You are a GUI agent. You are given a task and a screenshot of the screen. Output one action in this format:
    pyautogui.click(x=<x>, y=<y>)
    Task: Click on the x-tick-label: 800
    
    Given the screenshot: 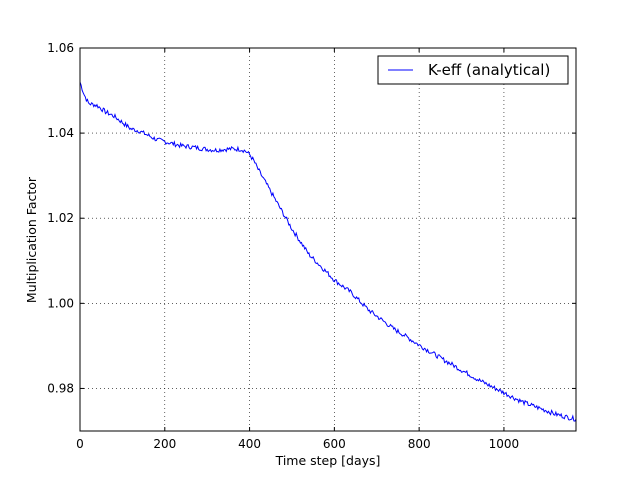 What is the action you would take?
    pyautogui.click(x=419, y=444)
    